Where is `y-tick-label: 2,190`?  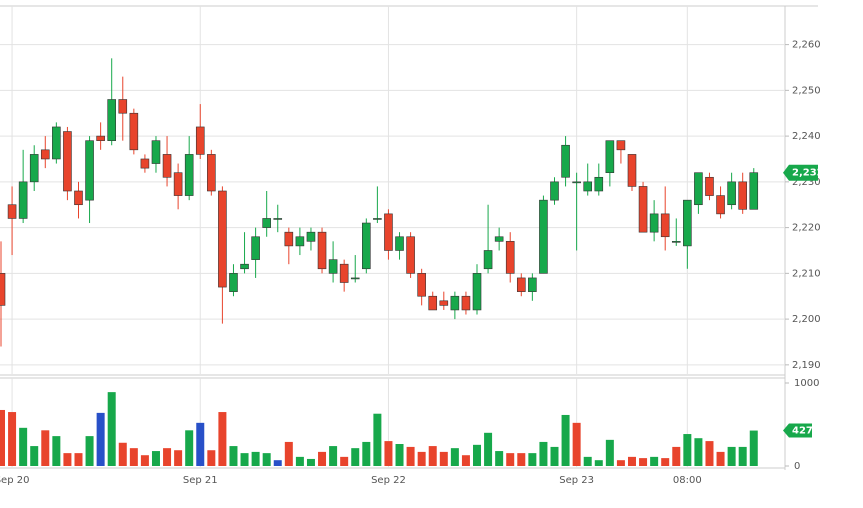
y-tick-label: 2,190 is located at coordinates (806, 365).